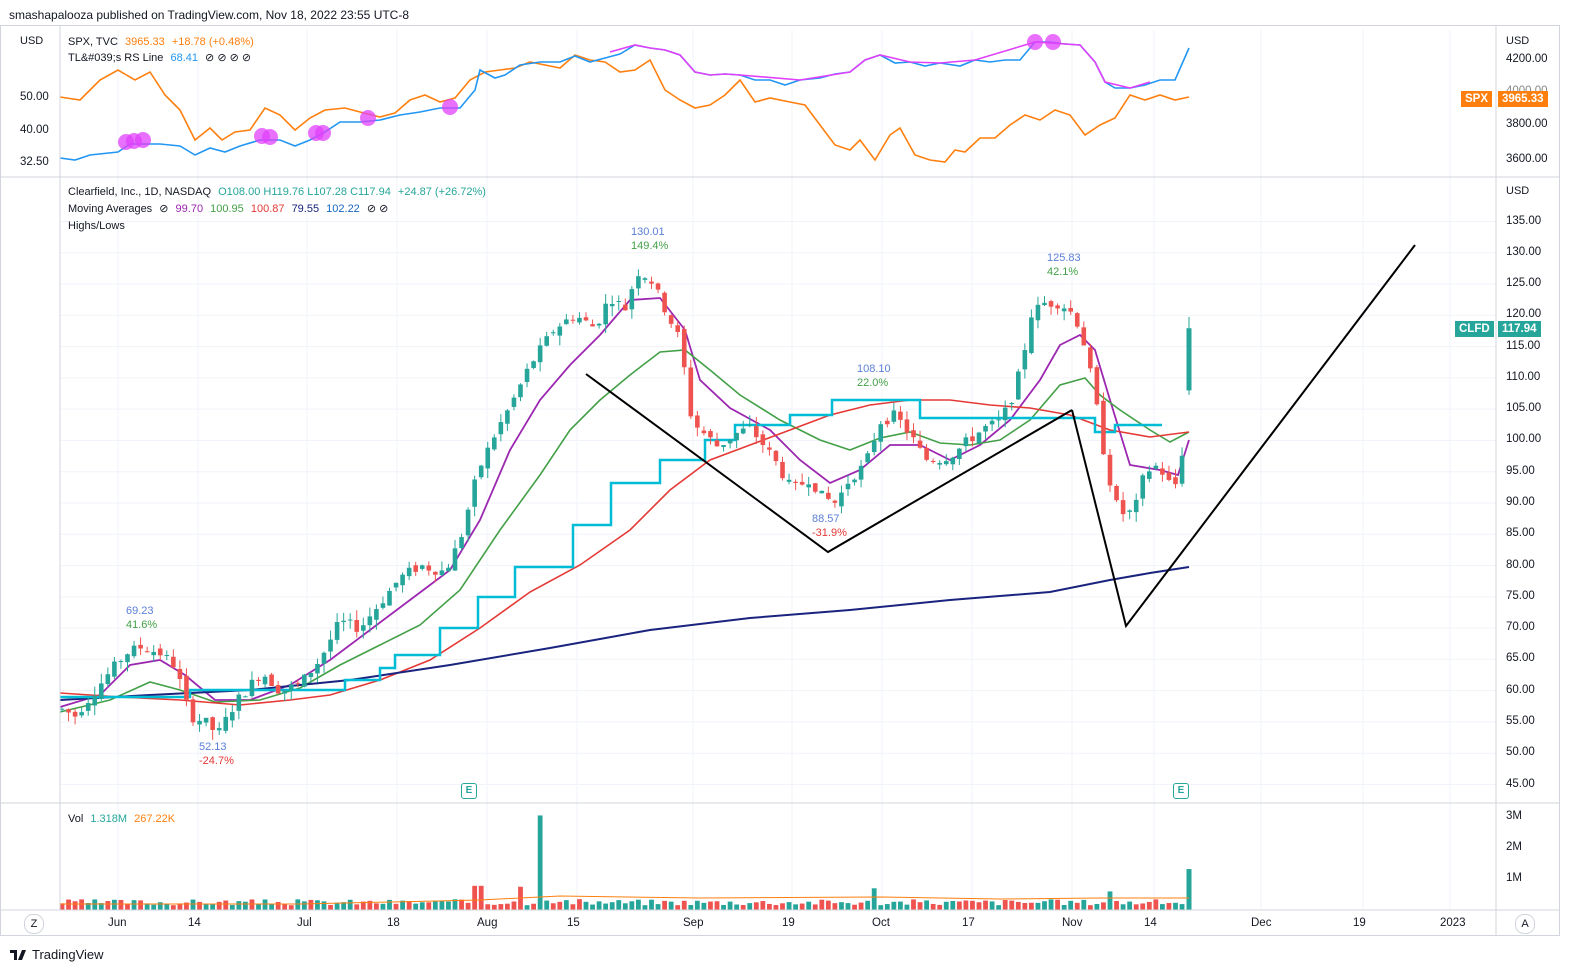  I want to click on ma-flags: ⊘ ⊘, so click(377, 209).